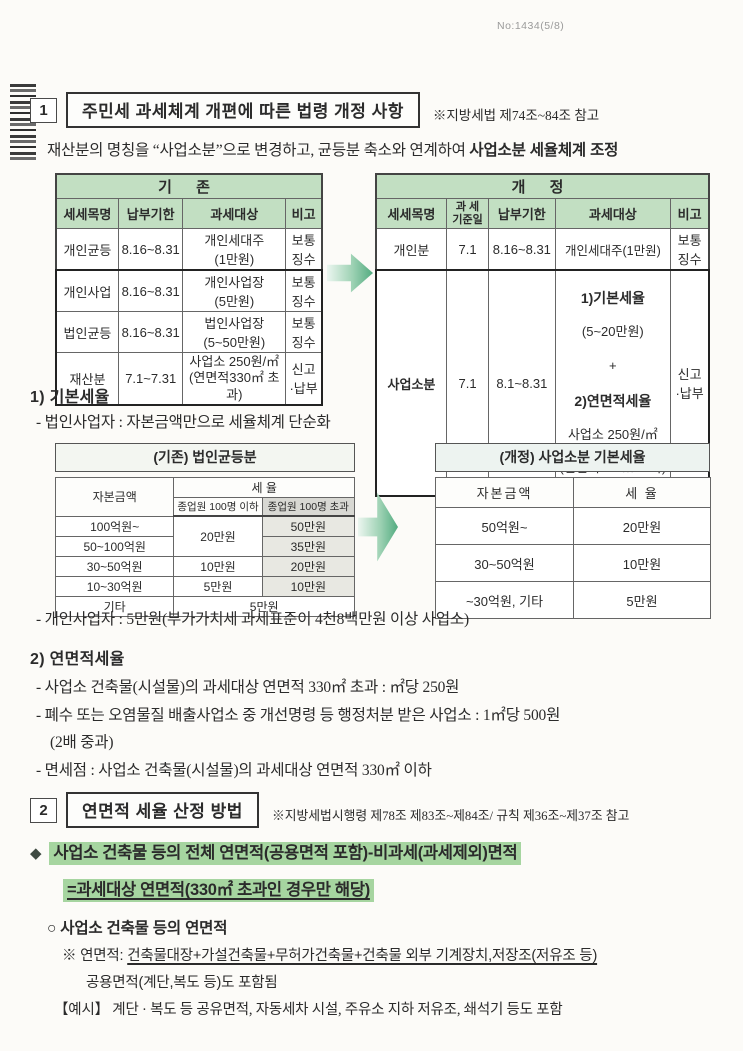  I want to click on intro-bold-text: 사업소분 세율체계 조정, so click(544, 150).